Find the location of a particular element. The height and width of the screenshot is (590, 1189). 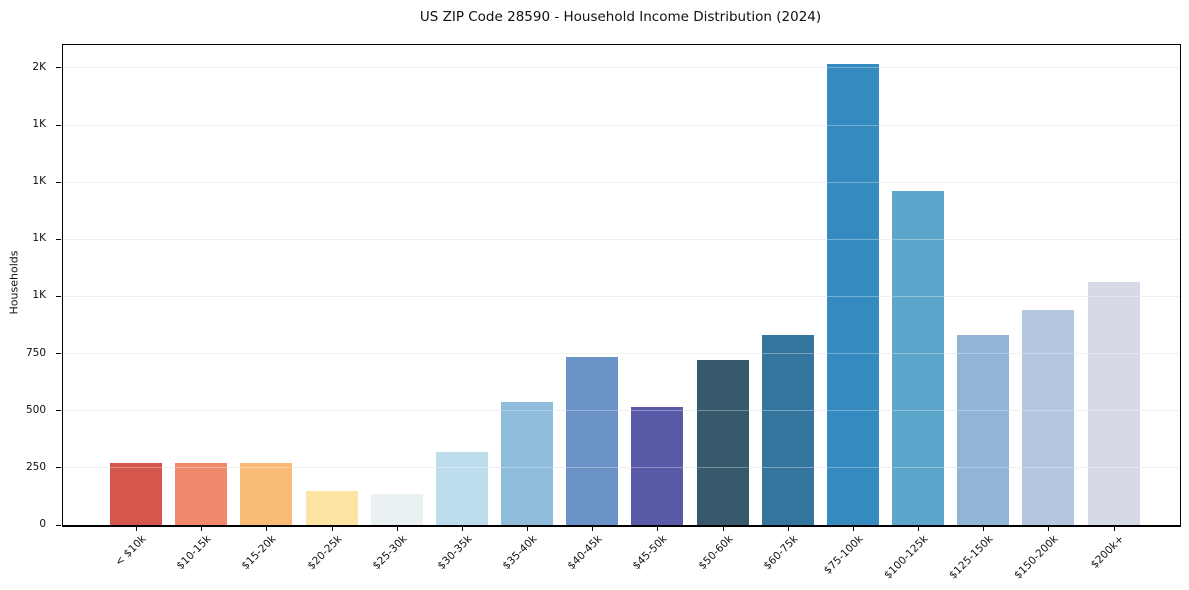

y-tick-label: 500 is located at coordinates (35, 409).